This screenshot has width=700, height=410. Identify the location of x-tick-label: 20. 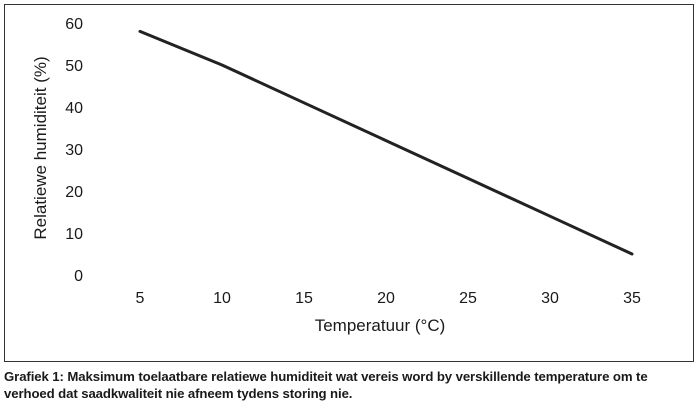
(386, 298).